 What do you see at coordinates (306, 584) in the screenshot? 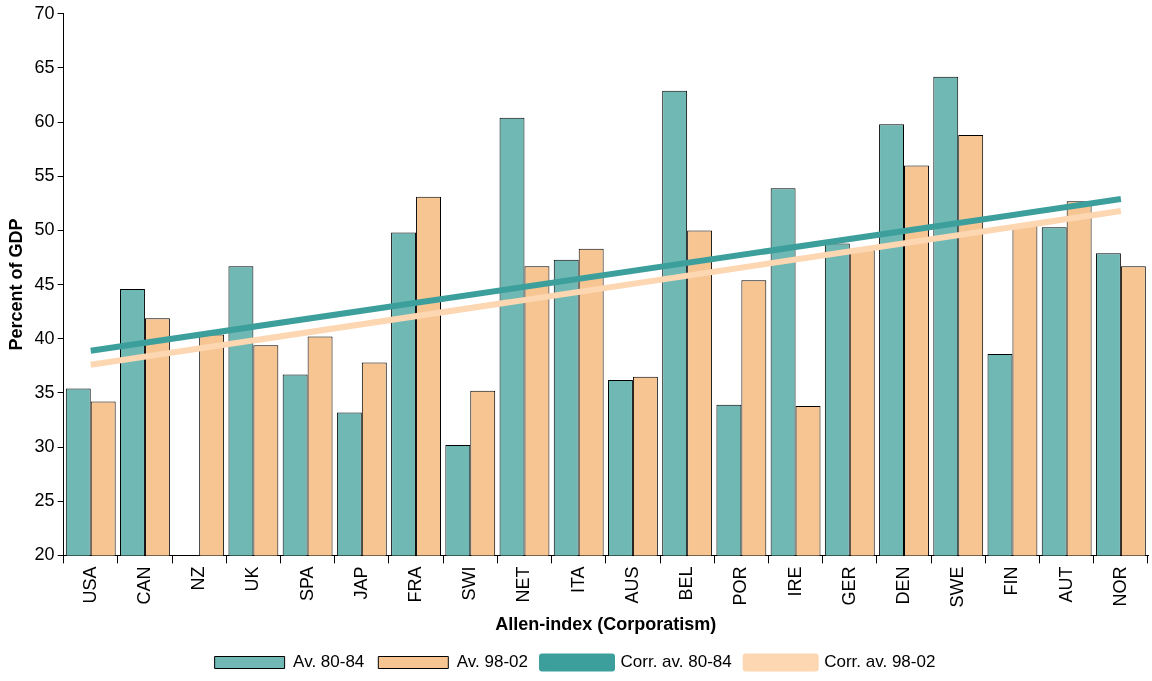
I see `x-tick-label: SPA` at bounding box center [306, 584].